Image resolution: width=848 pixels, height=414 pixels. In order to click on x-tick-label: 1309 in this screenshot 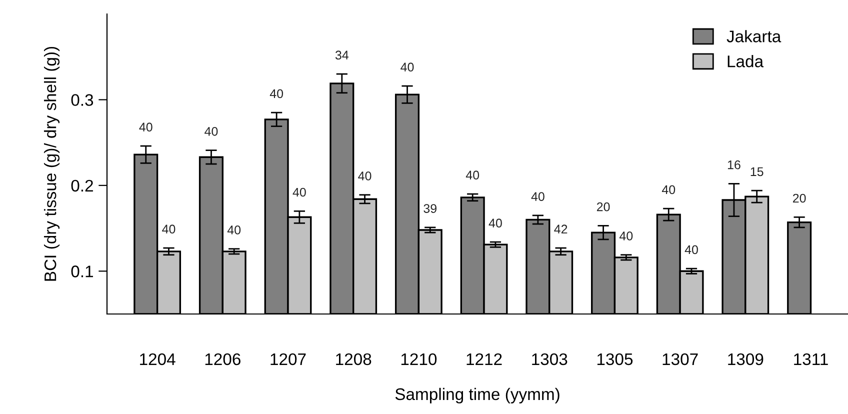, I will do `click(746, 359)`.